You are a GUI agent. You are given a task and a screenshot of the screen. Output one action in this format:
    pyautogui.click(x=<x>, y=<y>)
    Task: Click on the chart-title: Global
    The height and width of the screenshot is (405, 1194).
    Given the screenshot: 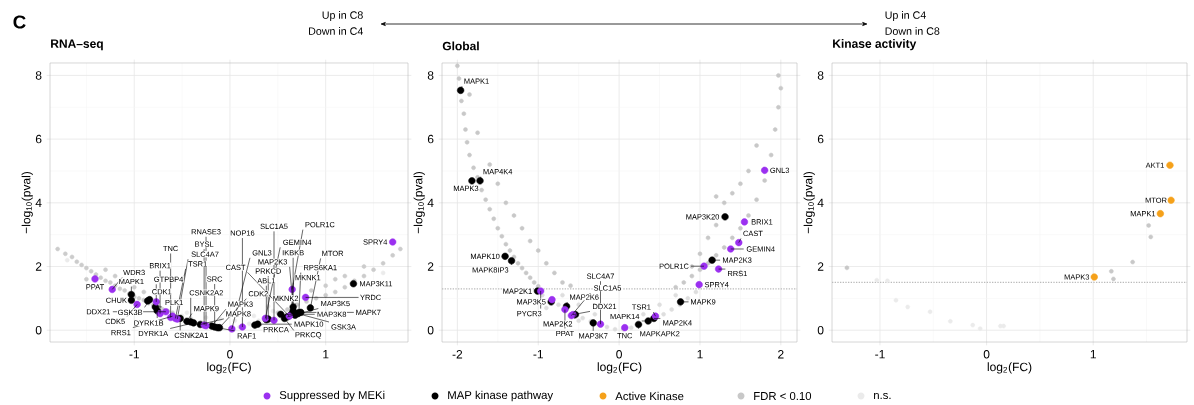 What is the action you would take?
    pyautogui.click(x=460, y=46)
    